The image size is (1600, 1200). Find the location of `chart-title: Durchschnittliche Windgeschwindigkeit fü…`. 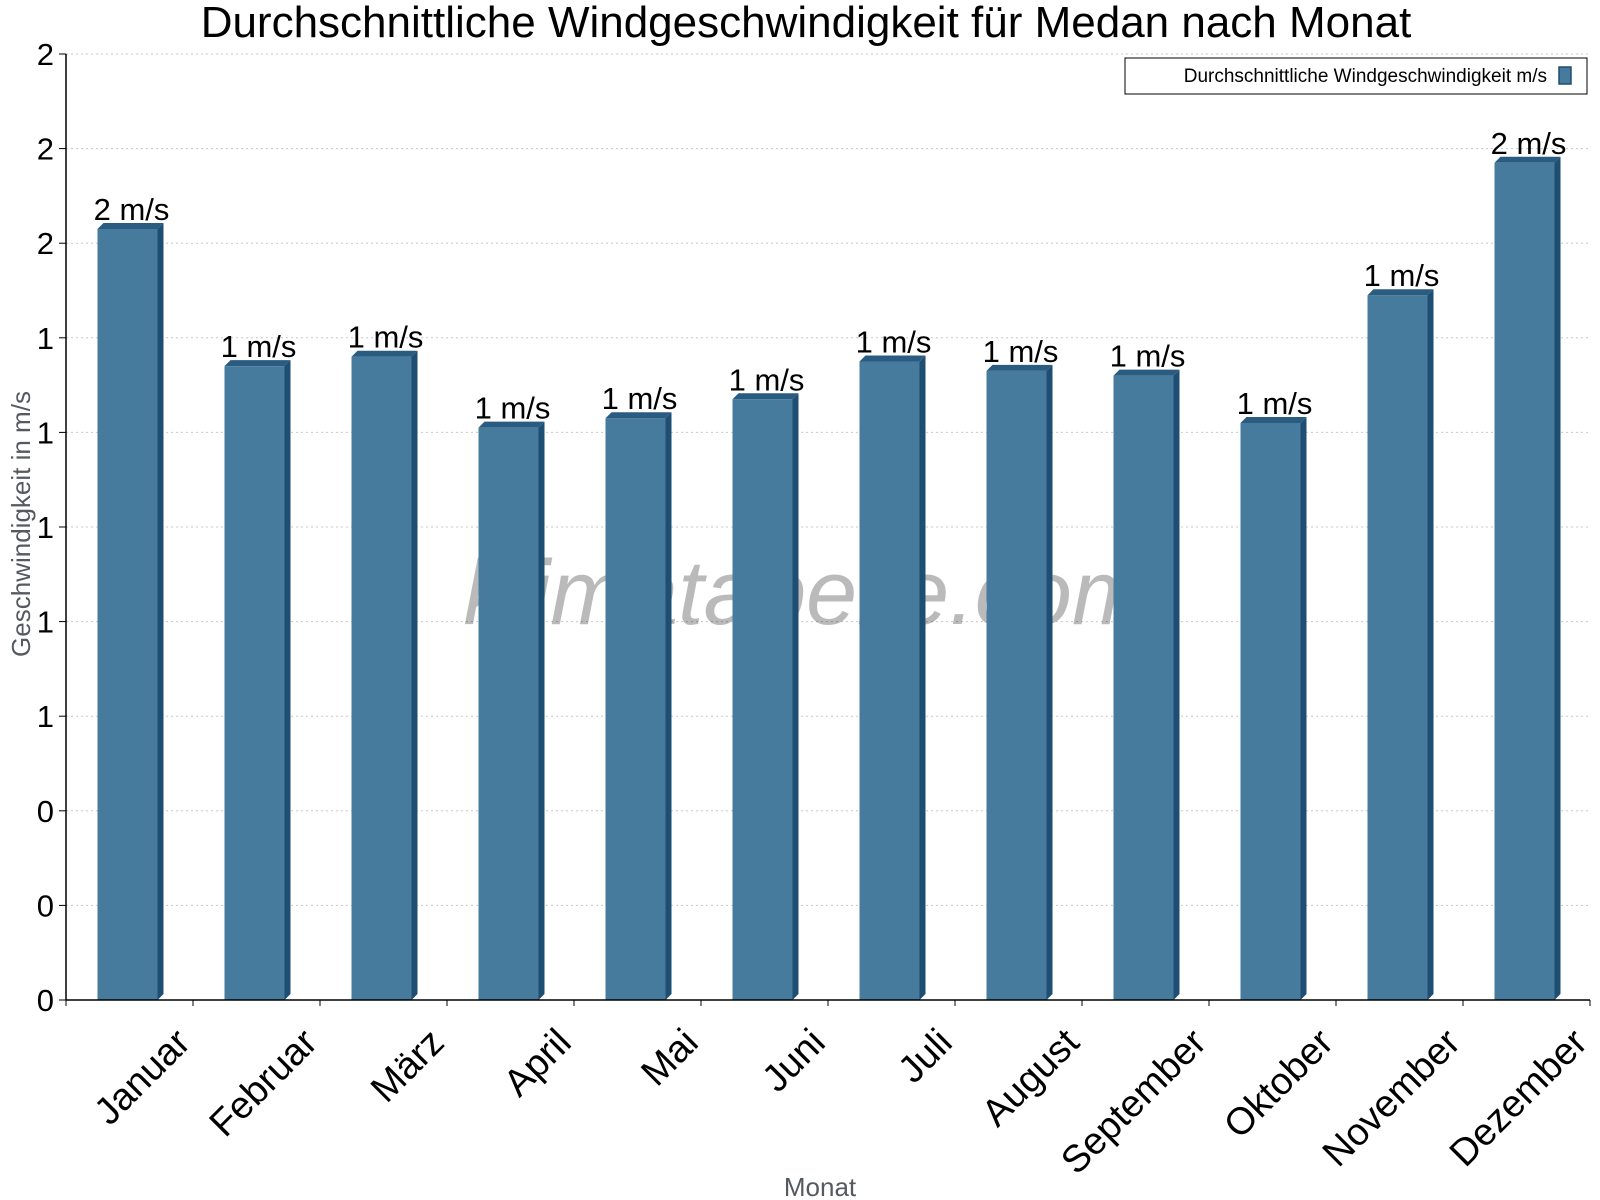

chart-title: Durchschnittliche Windgeschwindigkeit fü… is located at coordinates (806, 23).